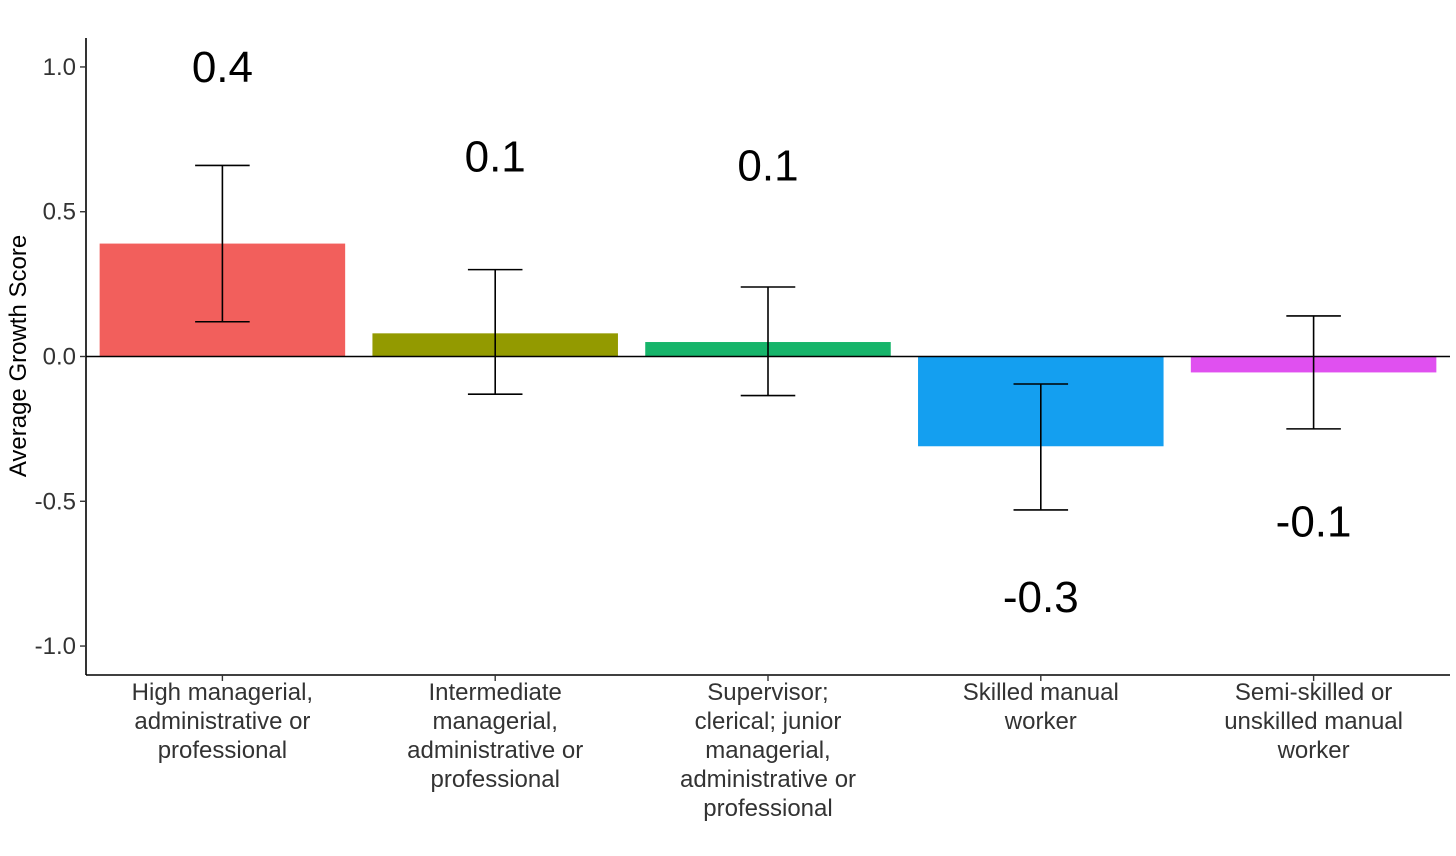  Describe the element at coordinates (222, 67) in the screenshot. I see `data-label-1: 0.4` at that location.